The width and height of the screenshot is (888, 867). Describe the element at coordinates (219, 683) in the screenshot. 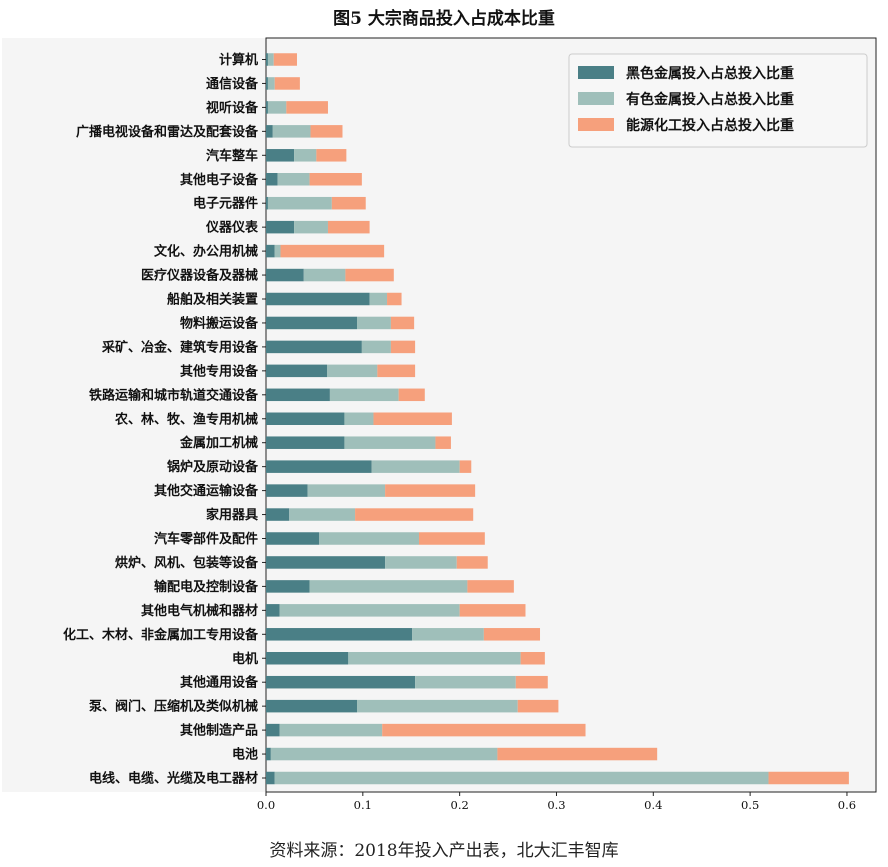

I see `y-tick-label: 其他通用设备` at that location.